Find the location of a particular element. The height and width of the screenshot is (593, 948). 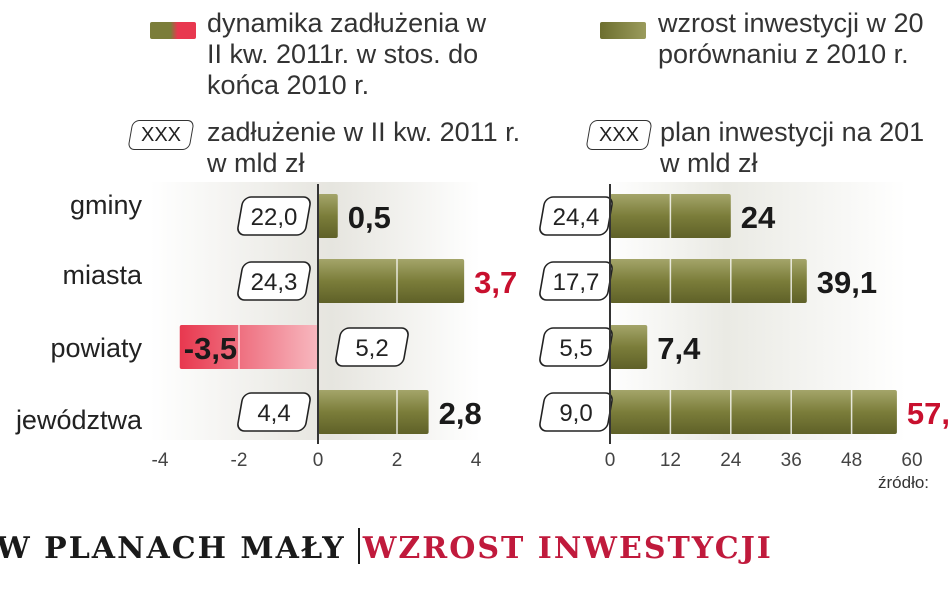

value-label-powiaty: -3,5 is located at coordinates (210, 348).